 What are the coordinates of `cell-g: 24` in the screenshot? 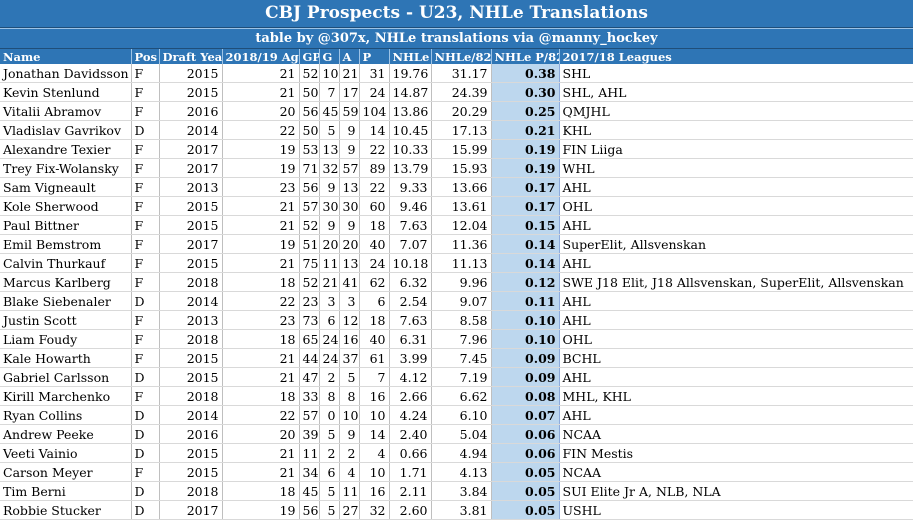 It's located at (329, 358).